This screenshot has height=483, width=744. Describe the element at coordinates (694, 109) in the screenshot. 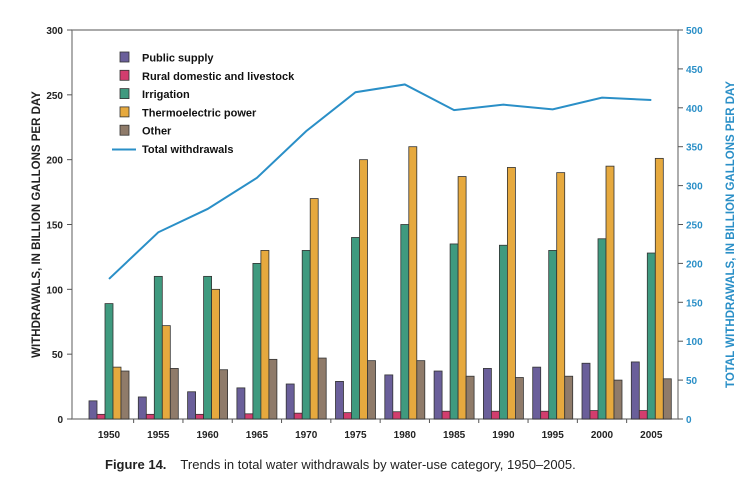

I see `y2-tick-label: 400` at that location.